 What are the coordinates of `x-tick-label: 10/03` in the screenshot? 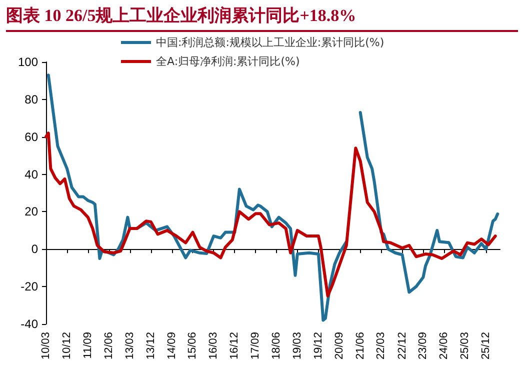 It's located at (46, 346).